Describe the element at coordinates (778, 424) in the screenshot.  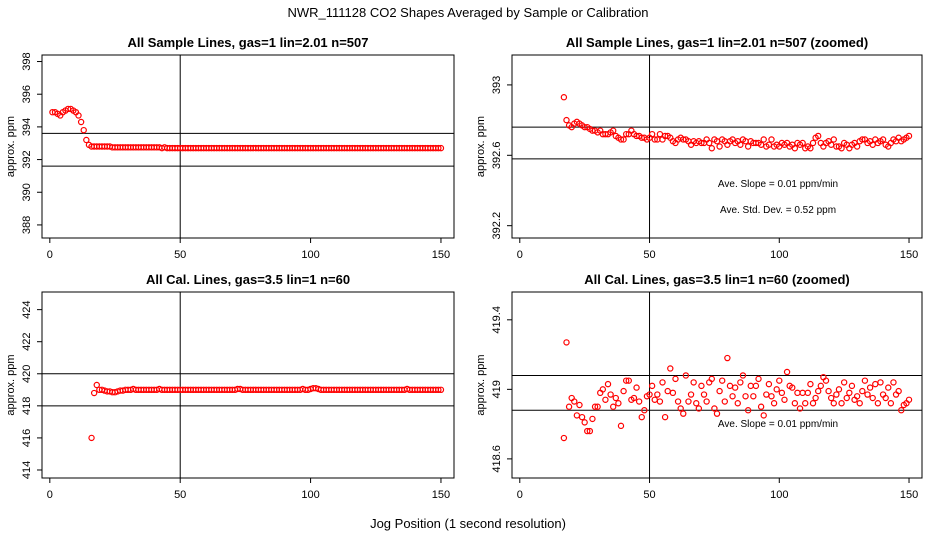
I see `stat-annotation: Ave. Slope = 0.01 ppm/min` at that location.